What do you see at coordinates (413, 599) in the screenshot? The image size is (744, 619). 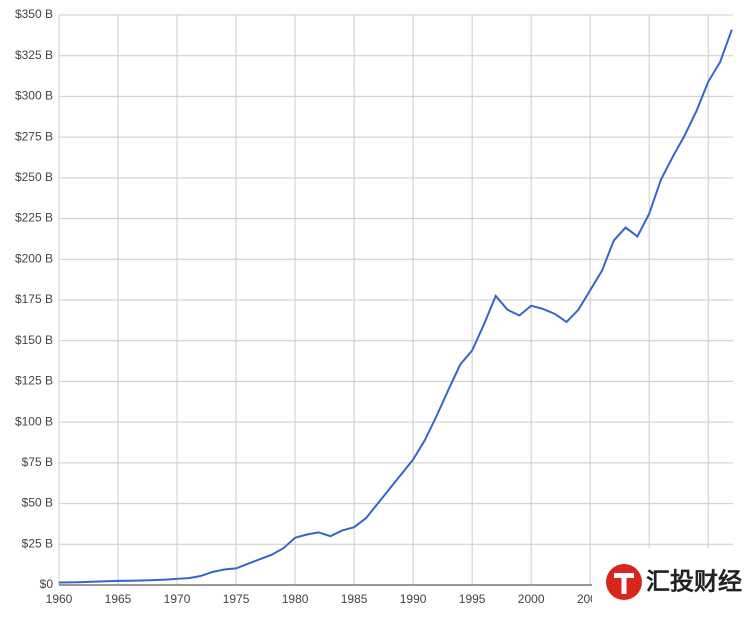 I see `x-tick-label: 1990` at bounding box center [413, 599].